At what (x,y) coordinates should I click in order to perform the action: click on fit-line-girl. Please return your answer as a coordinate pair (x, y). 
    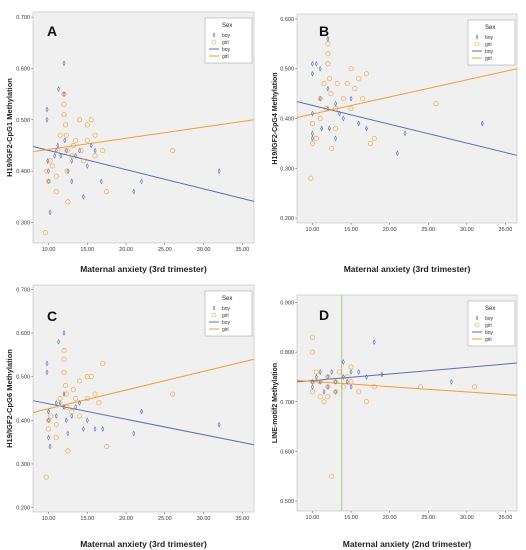
    Looking at the image, I should click on (143, 385).